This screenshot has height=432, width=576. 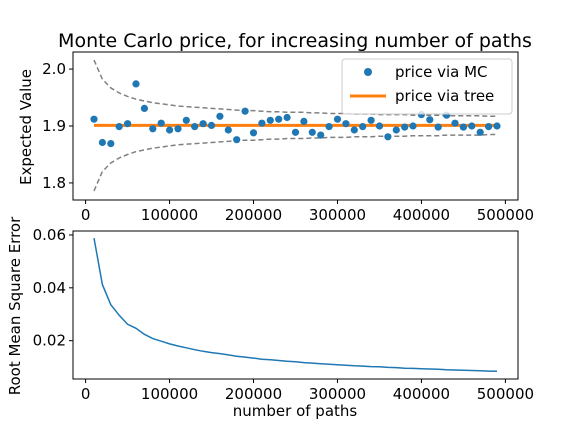 I want to click on top-x-ticks: 0 100000 200000 300000 400000 500000, so click(x=307, y=212).